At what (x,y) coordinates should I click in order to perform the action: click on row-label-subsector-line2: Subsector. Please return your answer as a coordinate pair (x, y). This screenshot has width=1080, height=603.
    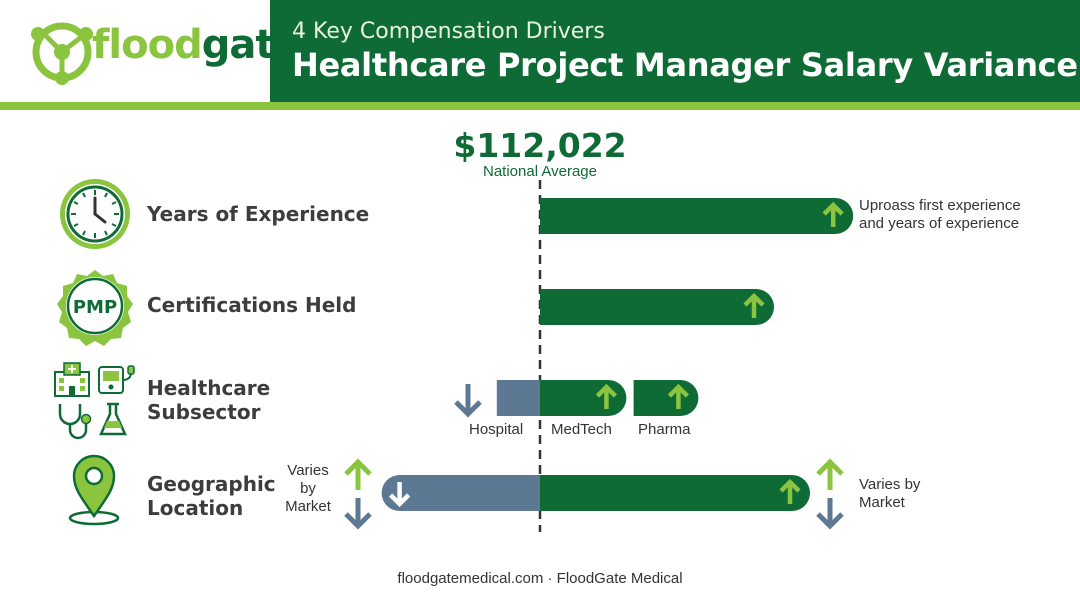
    Looking at the image, I should click on (204, 412).